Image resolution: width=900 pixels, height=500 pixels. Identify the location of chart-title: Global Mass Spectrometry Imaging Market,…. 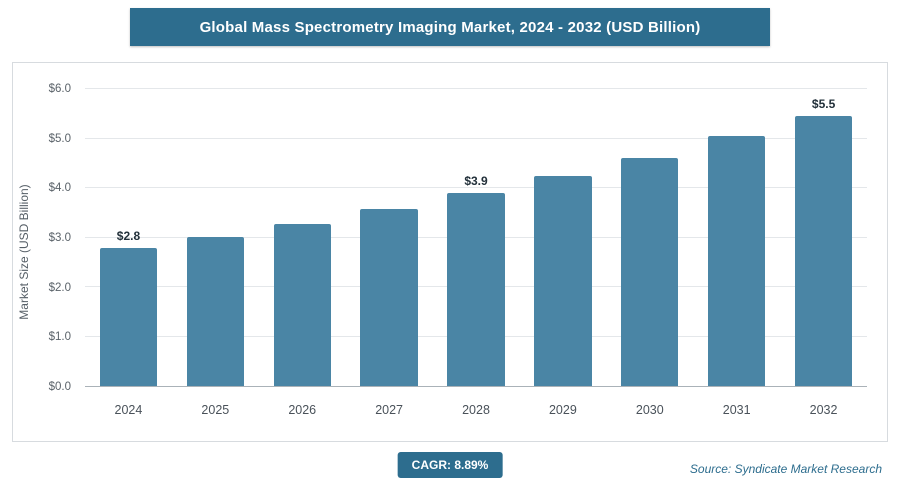
(450, 27).